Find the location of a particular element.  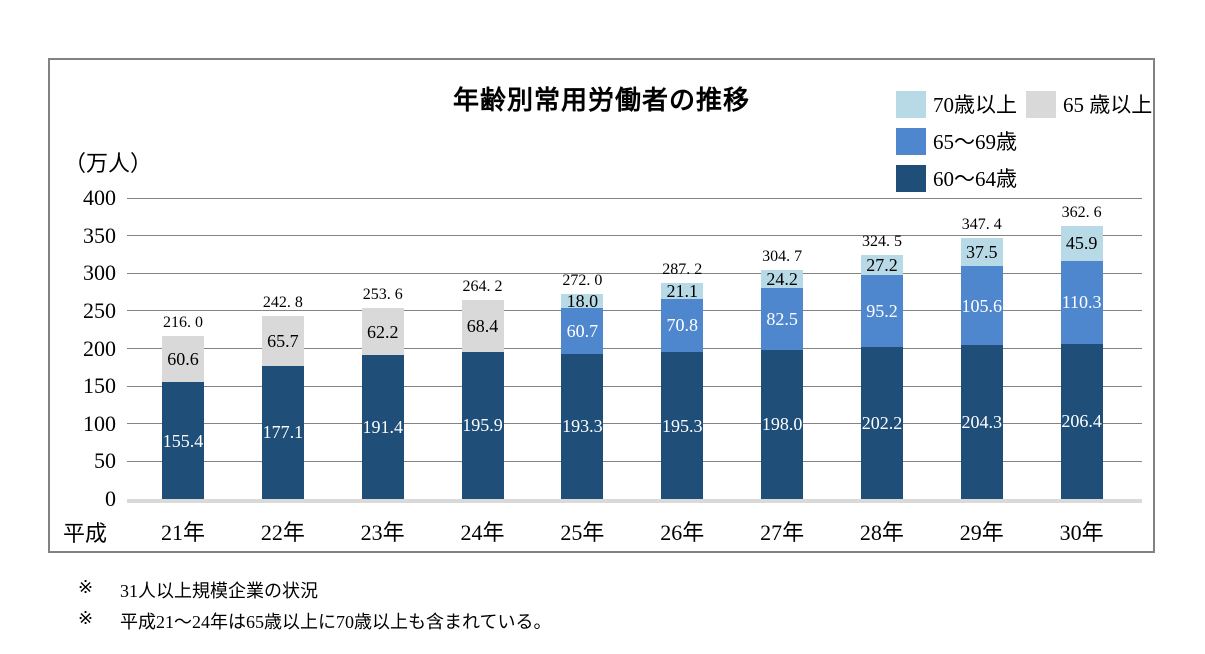

legend-item: 65〜69歳 is located at coordinates (956, 141).